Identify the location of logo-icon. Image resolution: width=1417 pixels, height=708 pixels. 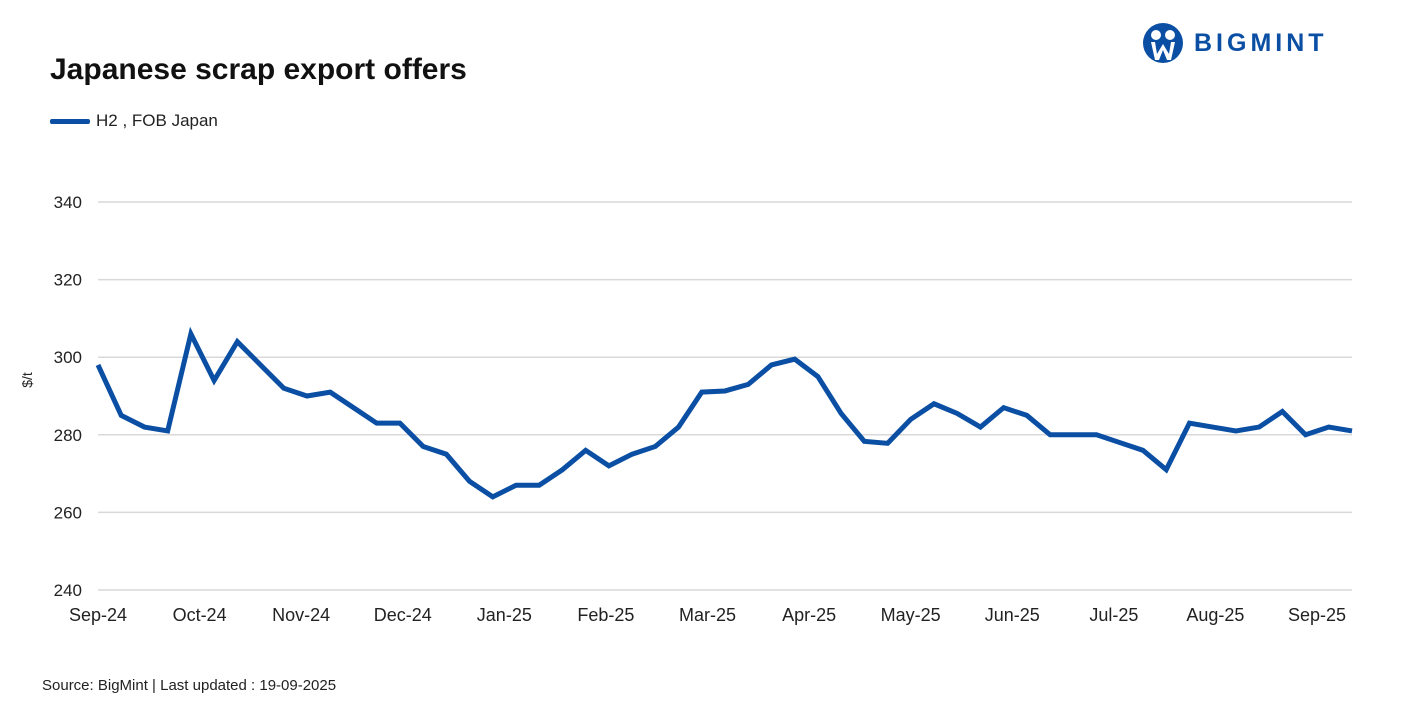
(1163, 43).